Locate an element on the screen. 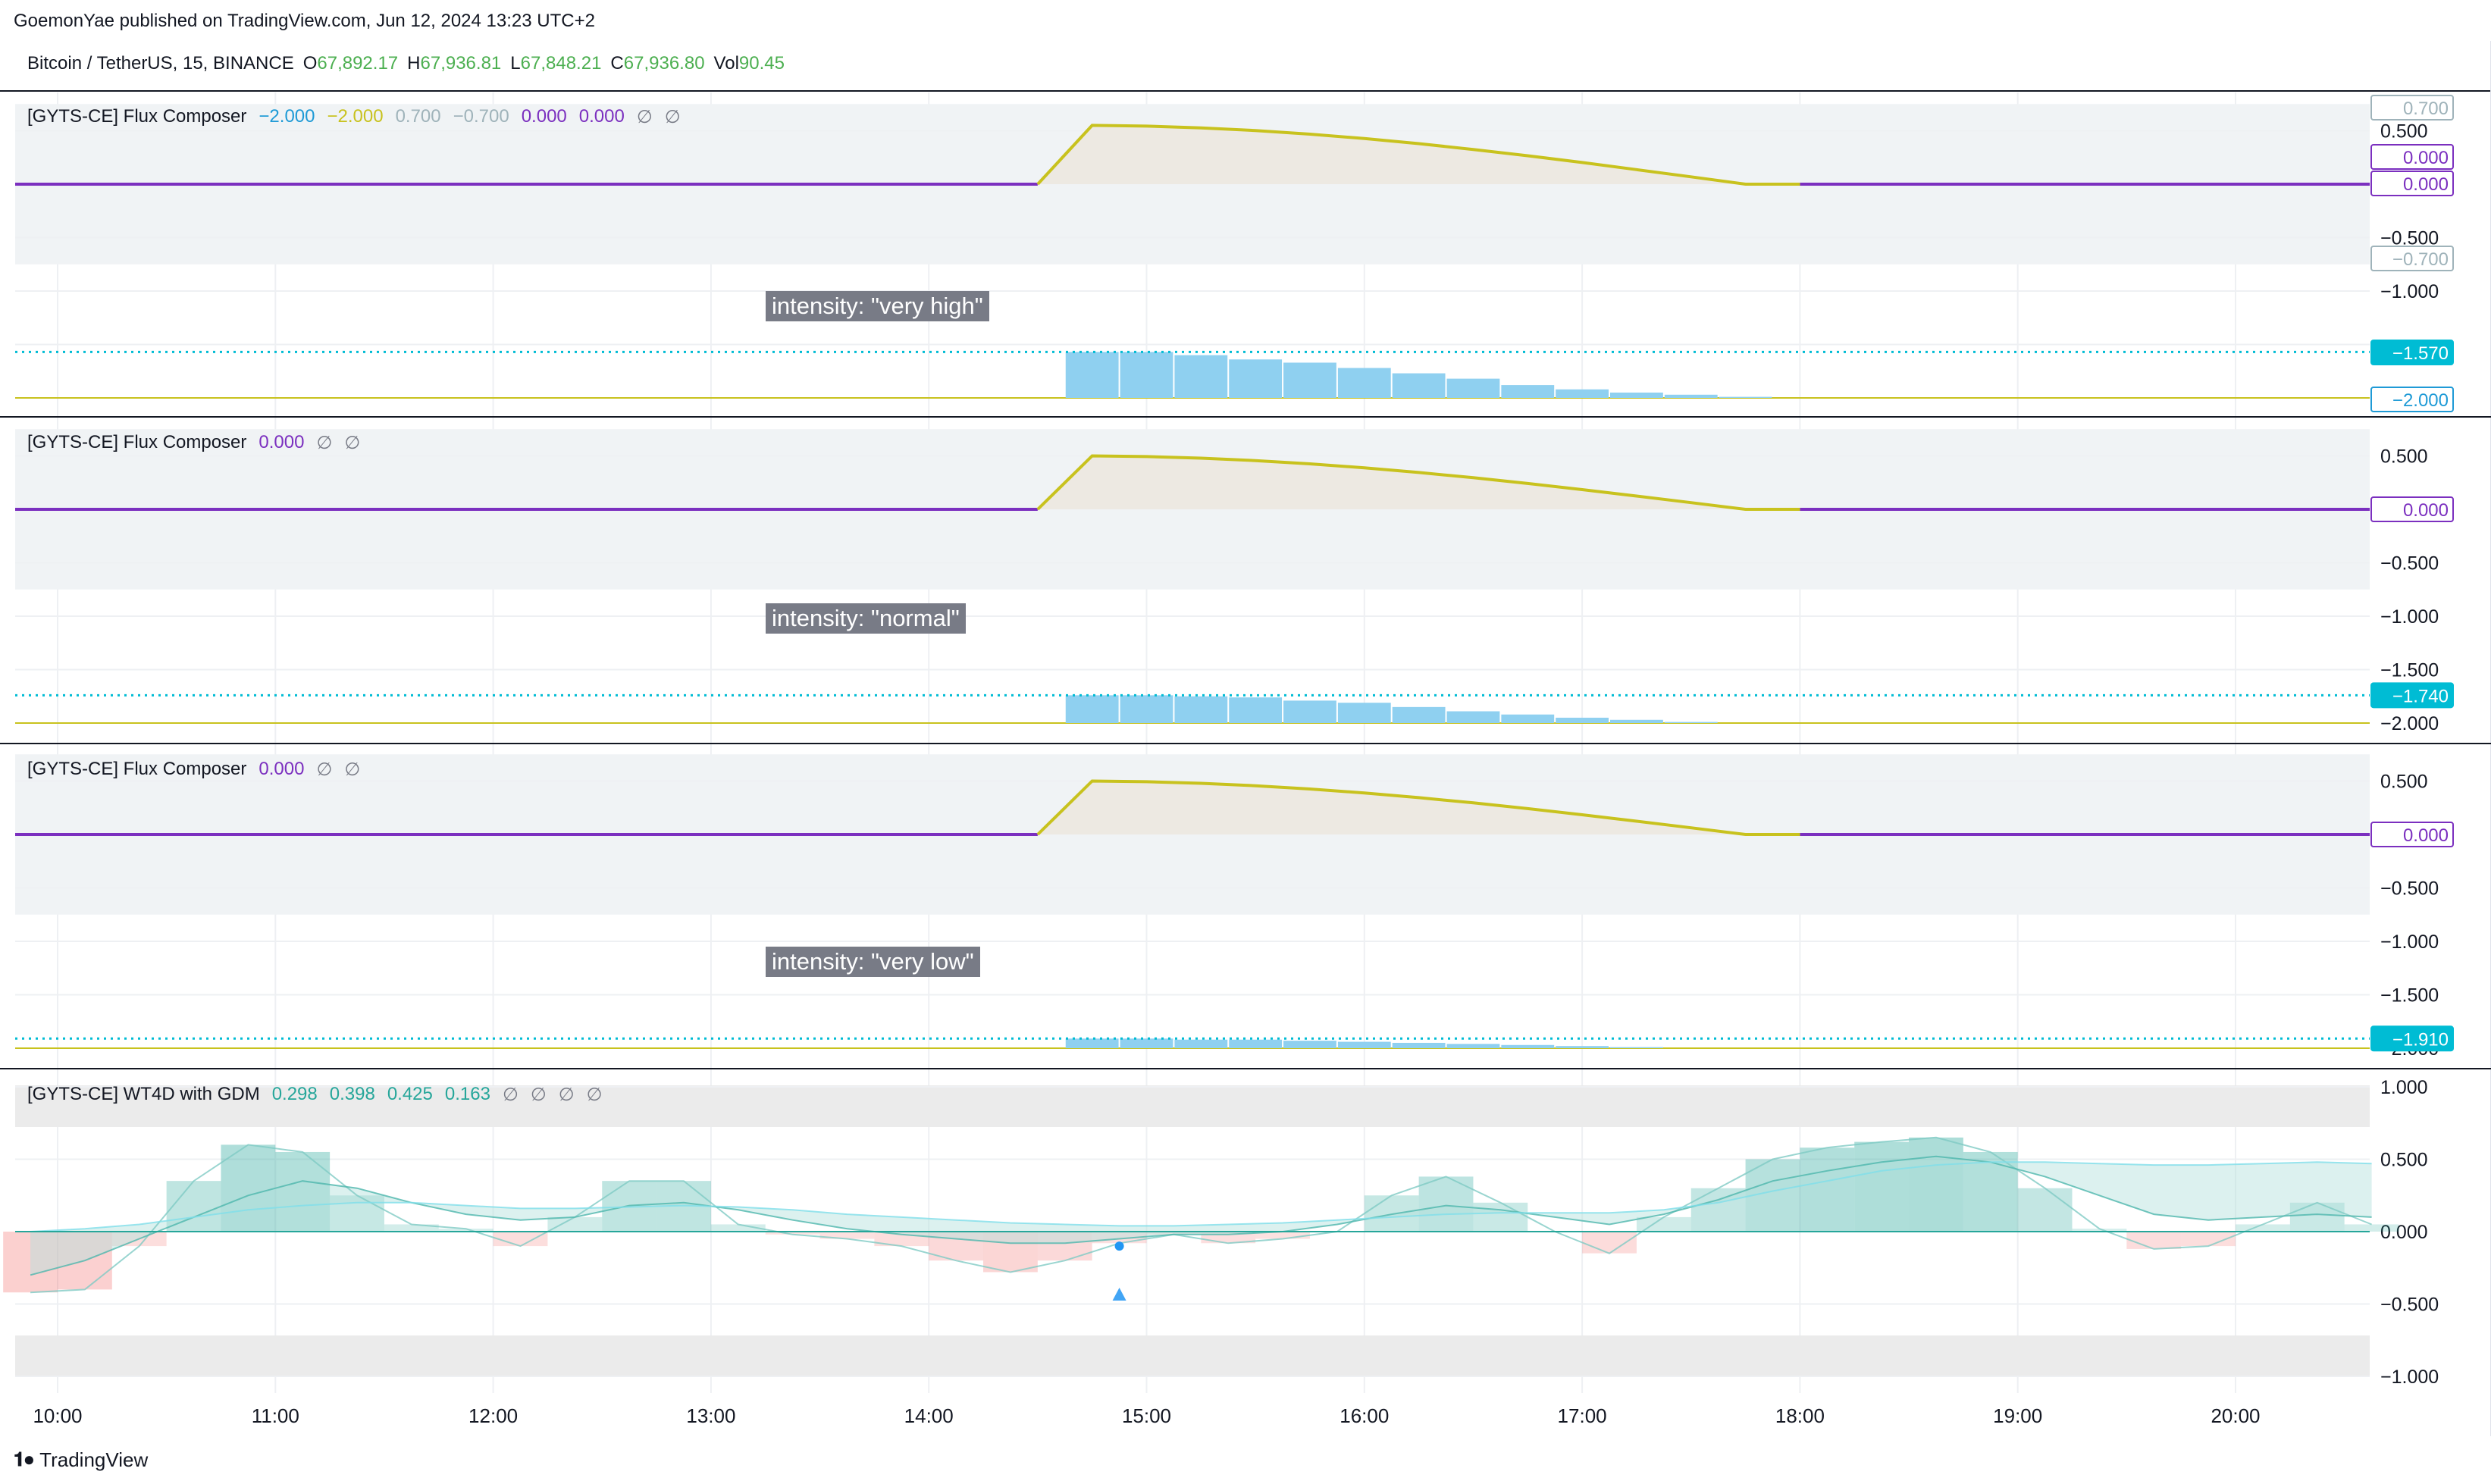  price-tag-label: −1.910 is located at coordinates (2420, 1040).